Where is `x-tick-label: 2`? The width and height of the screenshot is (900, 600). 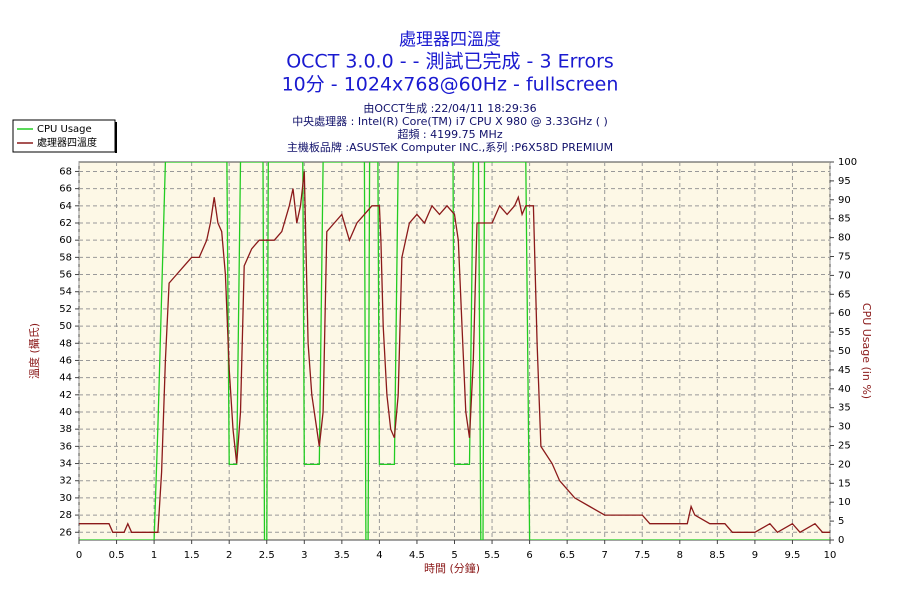
x-tick-label: 2 is located at coordinates (229, 555).